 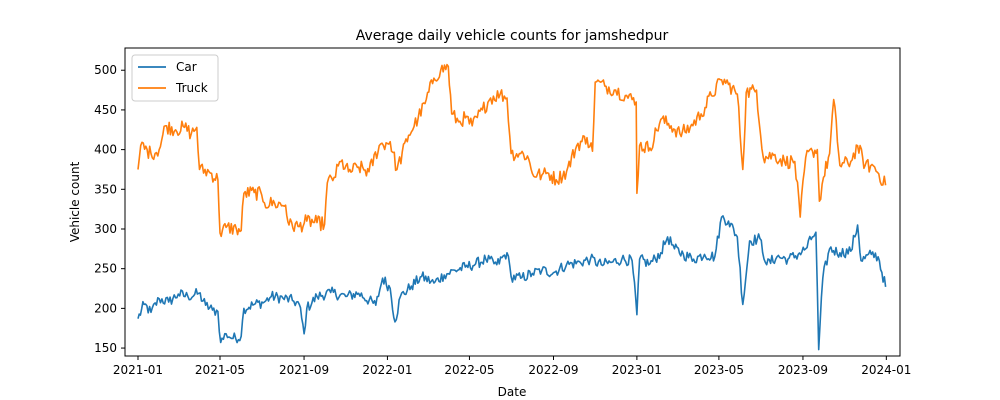 What do you see at coordinates (553, 370) in the screenshot?
I see `x-tick-label: 2022-09` at bounding box center [553, 370].